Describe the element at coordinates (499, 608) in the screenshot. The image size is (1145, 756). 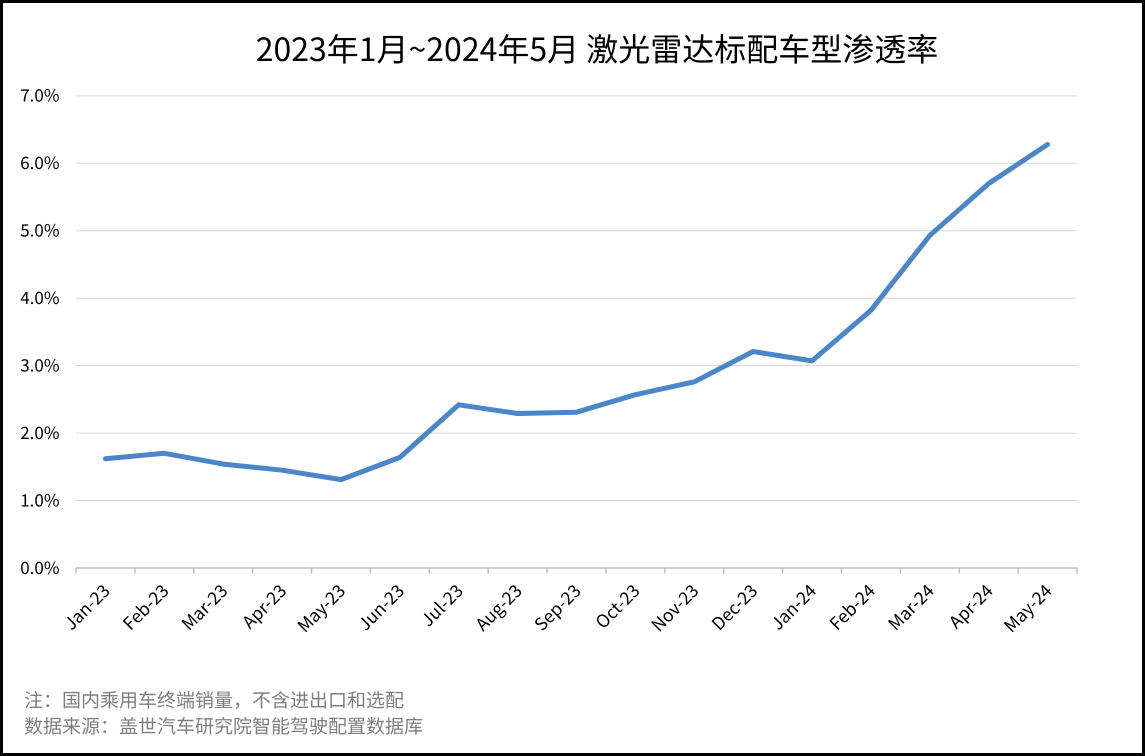
I see `x-axis-tick-label: Aug-23` at that location.